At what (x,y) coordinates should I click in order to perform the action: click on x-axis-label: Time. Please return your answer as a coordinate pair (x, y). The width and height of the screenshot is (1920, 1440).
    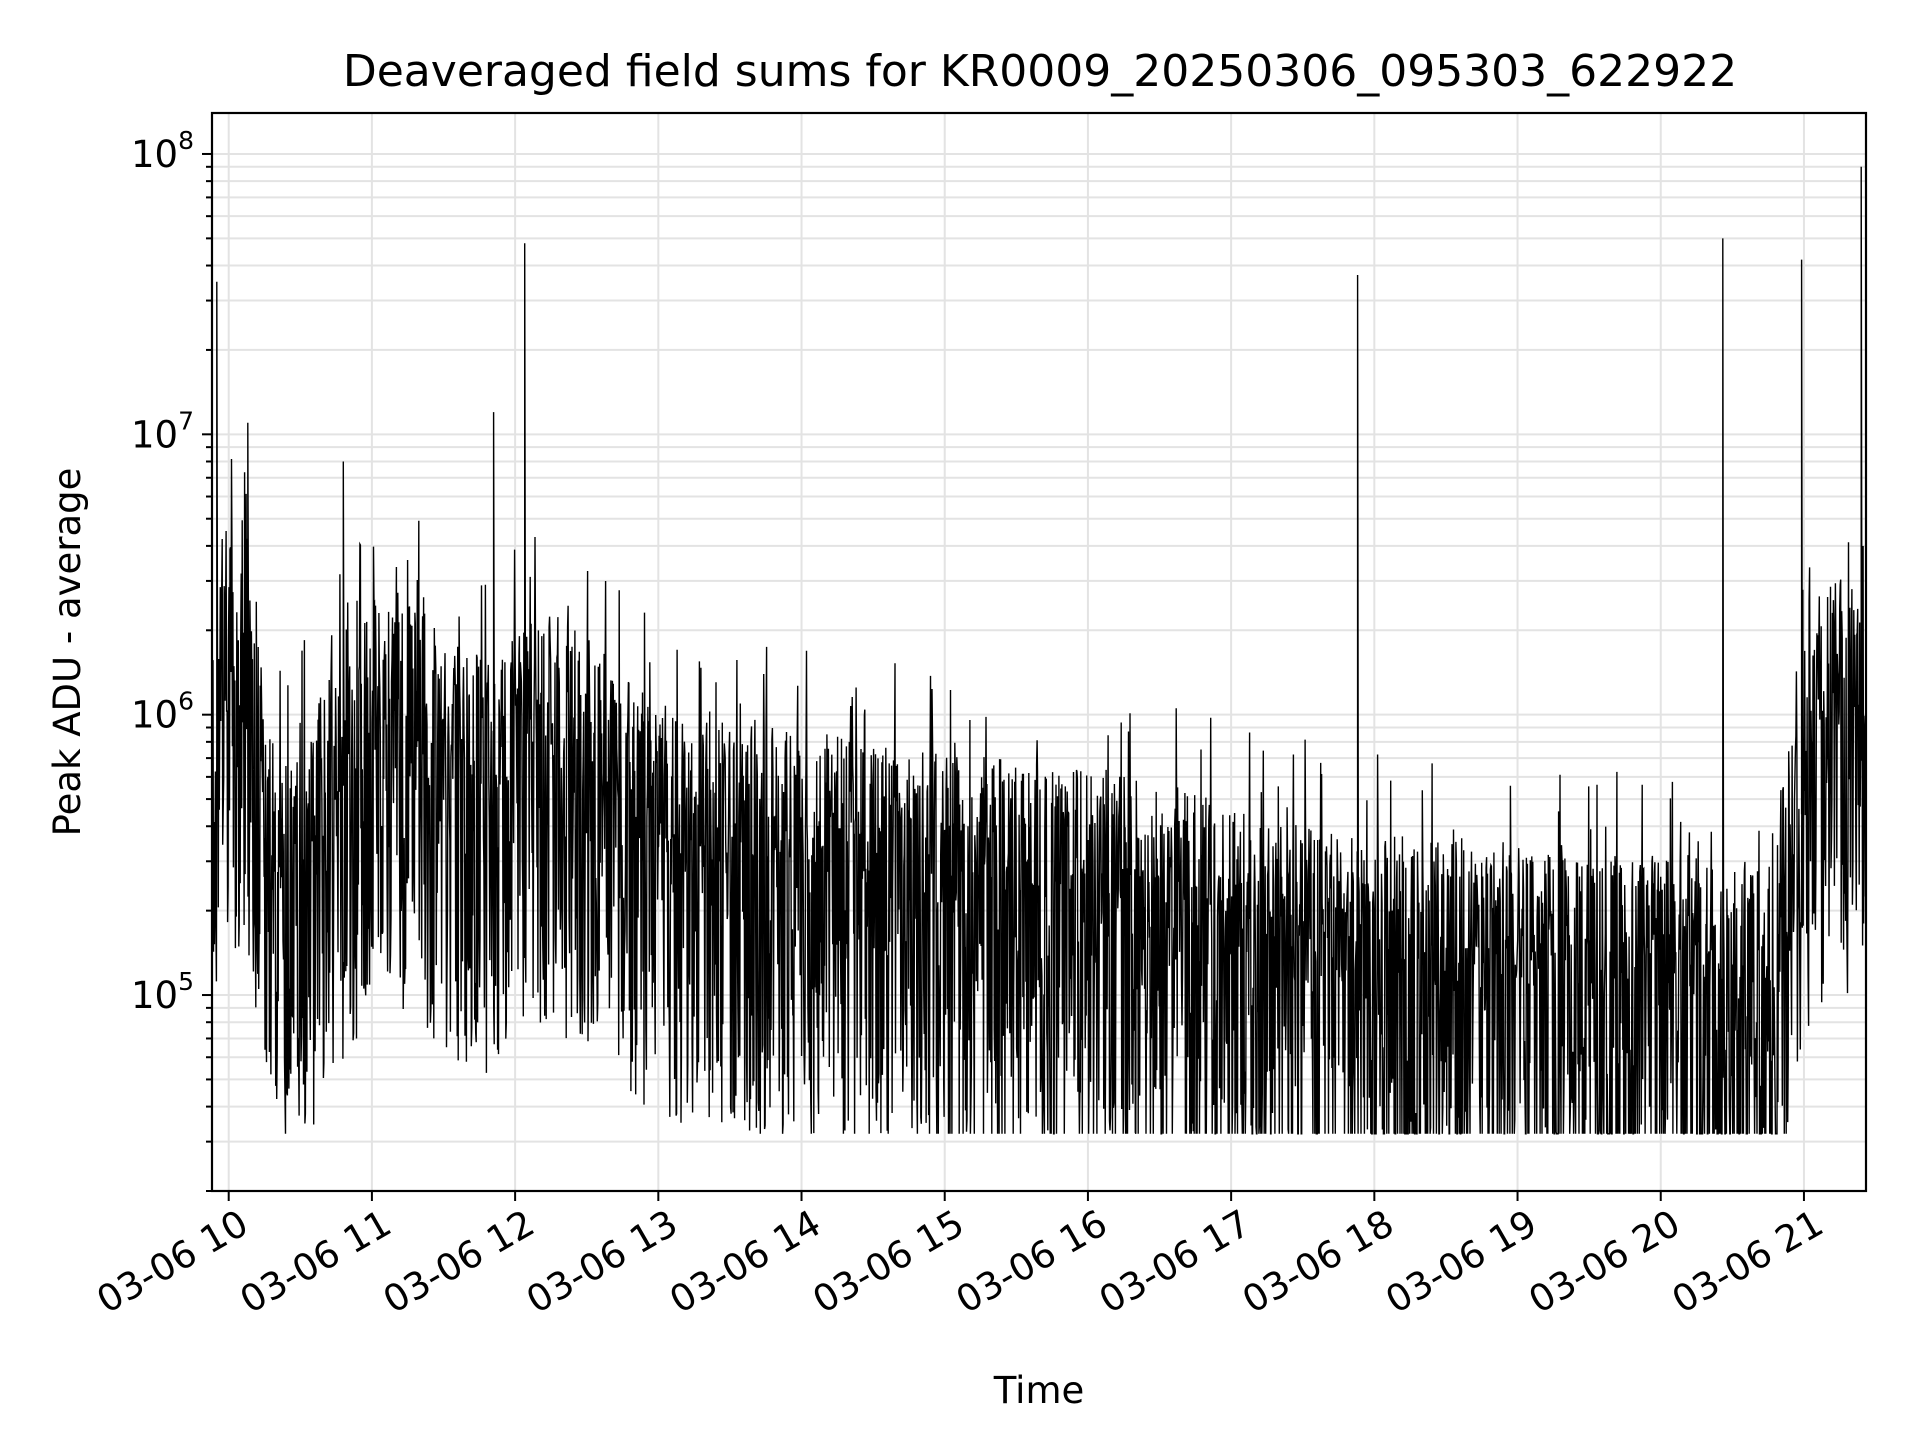
    Looking at the image, I should click on (1039, 1390).